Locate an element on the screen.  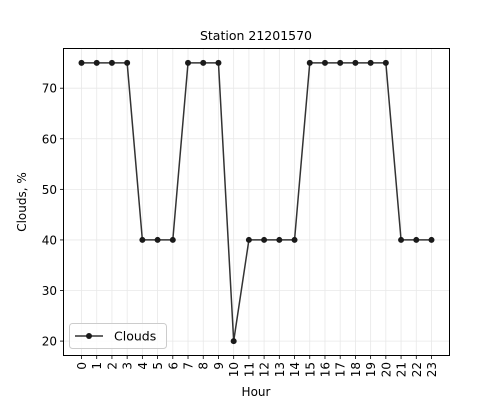
x-tick-label: 7 is located at coordinates (189, 366).